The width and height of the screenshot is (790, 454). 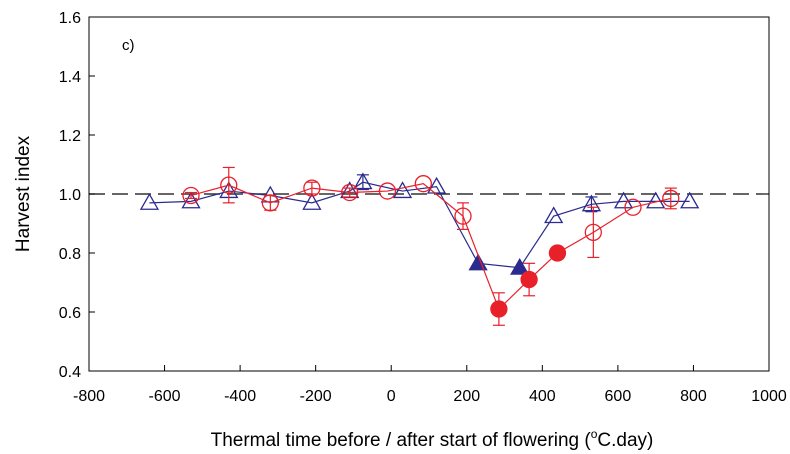 I want to click on x-tick-label: 1000, so click(x=769, y=396).